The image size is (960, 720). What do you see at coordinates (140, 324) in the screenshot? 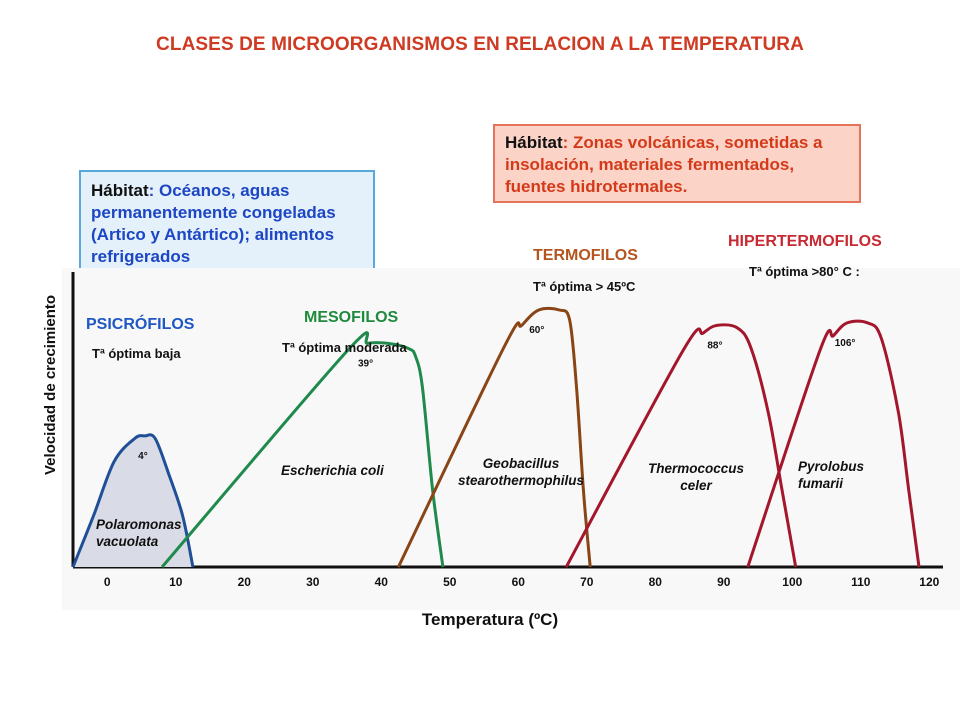
I see `group-name-psychrophiles: PSICRÓFILOS` at bounding box center [140, 324].